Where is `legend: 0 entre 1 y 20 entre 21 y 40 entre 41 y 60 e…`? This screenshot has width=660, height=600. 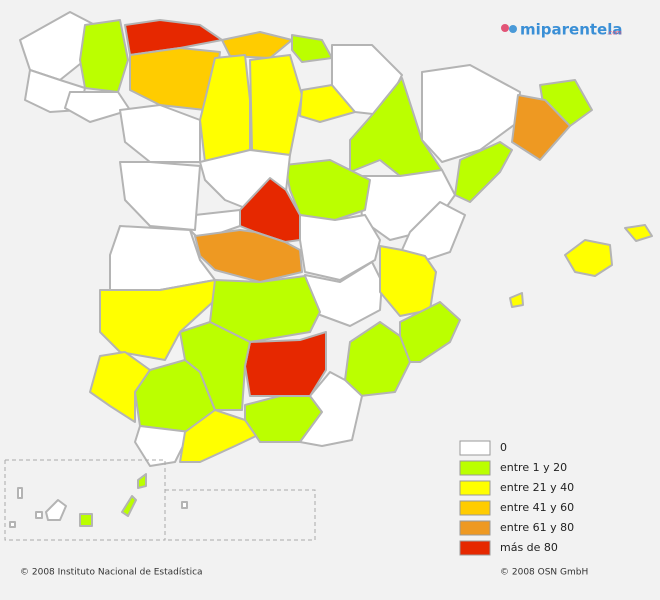
legend: 0 entre 1 y 20 entre 21 y 40 entre 41 y 60 e… is located at coordinates (516, 498).